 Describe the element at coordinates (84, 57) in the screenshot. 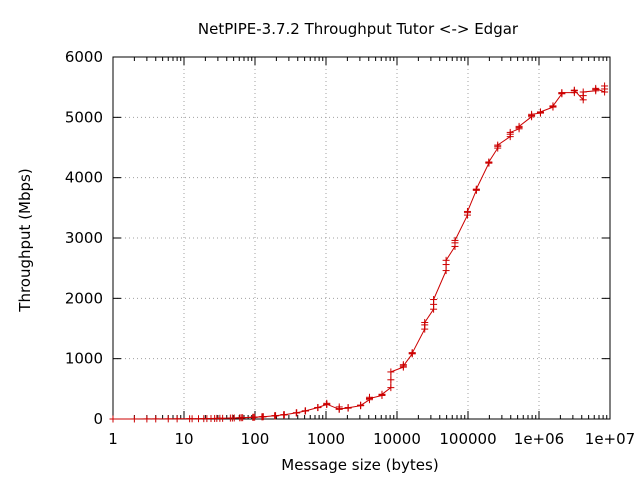

I see `y-tick-label: 6000` at that location.